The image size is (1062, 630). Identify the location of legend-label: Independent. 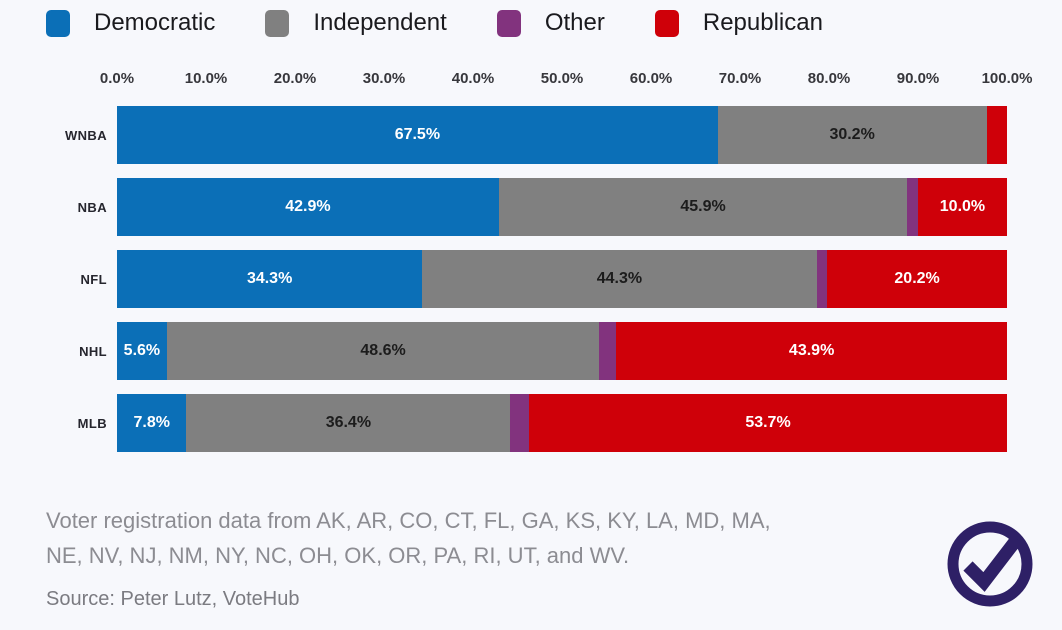
(380, 22).